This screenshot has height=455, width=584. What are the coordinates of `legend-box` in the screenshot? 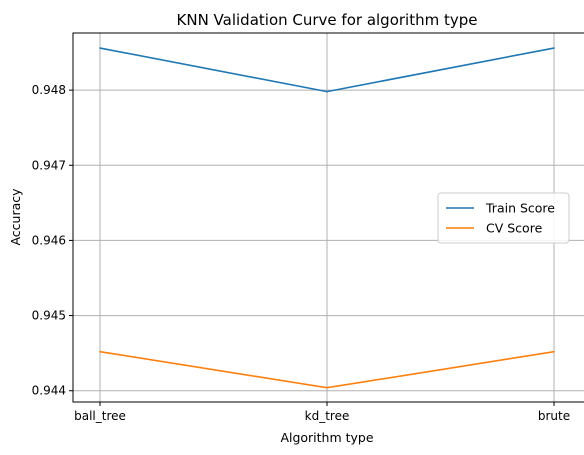 It's located at (503, 218).